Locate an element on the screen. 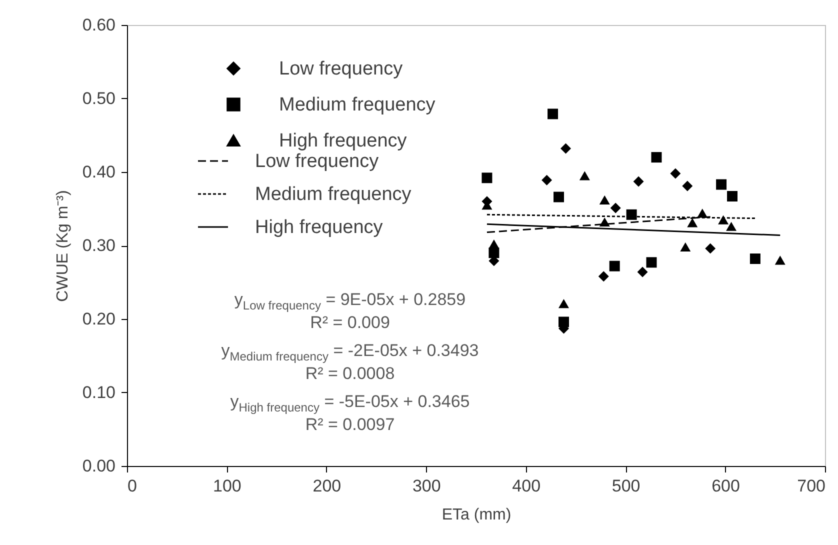  x-tick-label: 300 is located at coordinates (426, 486).